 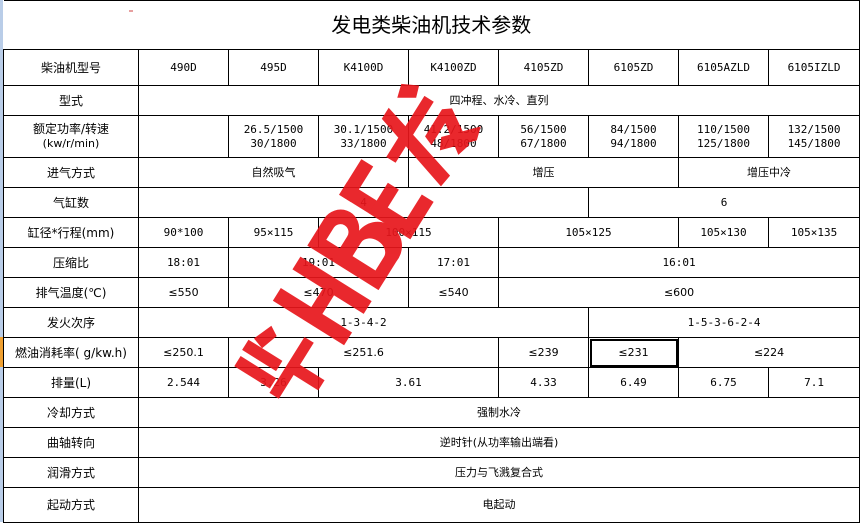 What do you see at coordinates (363, 143) in the screenshot?
I see `line: 33/1800` at bounding box center [363, 143].